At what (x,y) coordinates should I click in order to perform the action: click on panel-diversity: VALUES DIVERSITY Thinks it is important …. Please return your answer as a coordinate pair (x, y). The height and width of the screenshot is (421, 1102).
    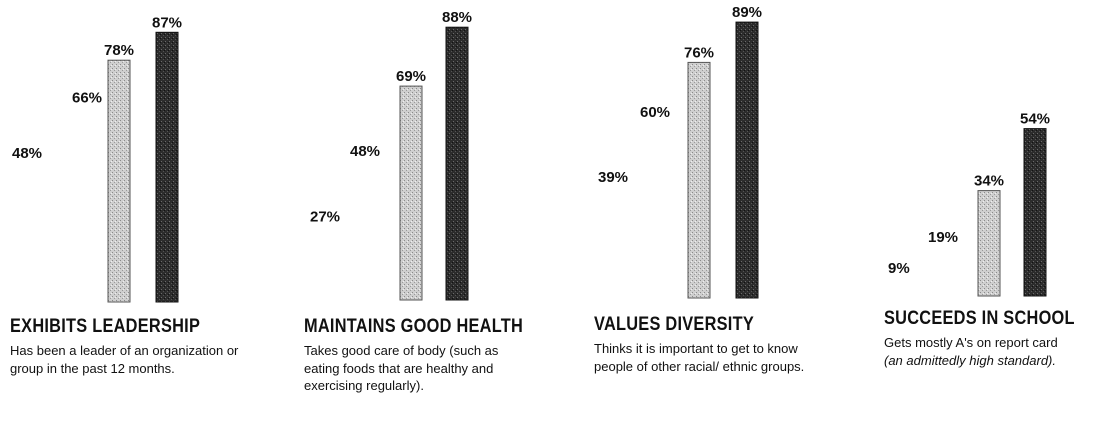
    Looking at the image, I should click on (709, 344).